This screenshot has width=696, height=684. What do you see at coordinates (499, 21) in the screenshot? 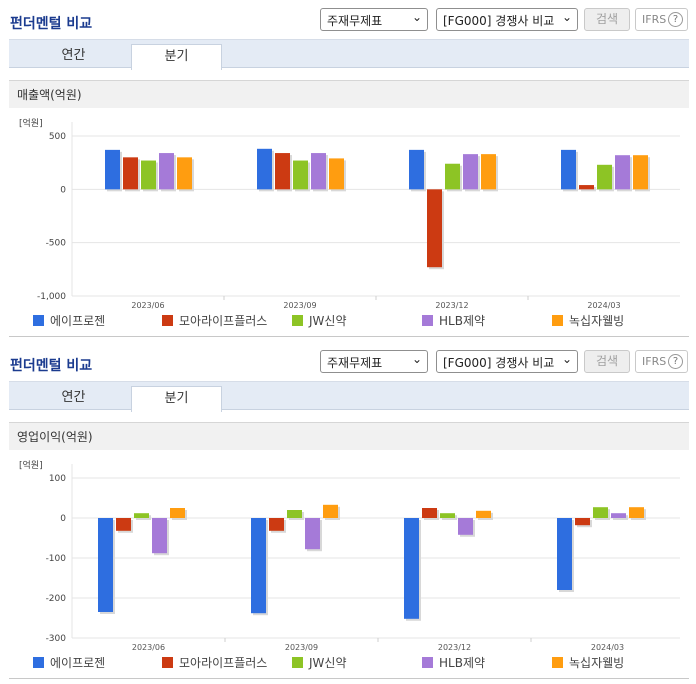
I see `peer-group-select-value: [FG000] 경쟁사 비교` at bounding box center [499, 21].